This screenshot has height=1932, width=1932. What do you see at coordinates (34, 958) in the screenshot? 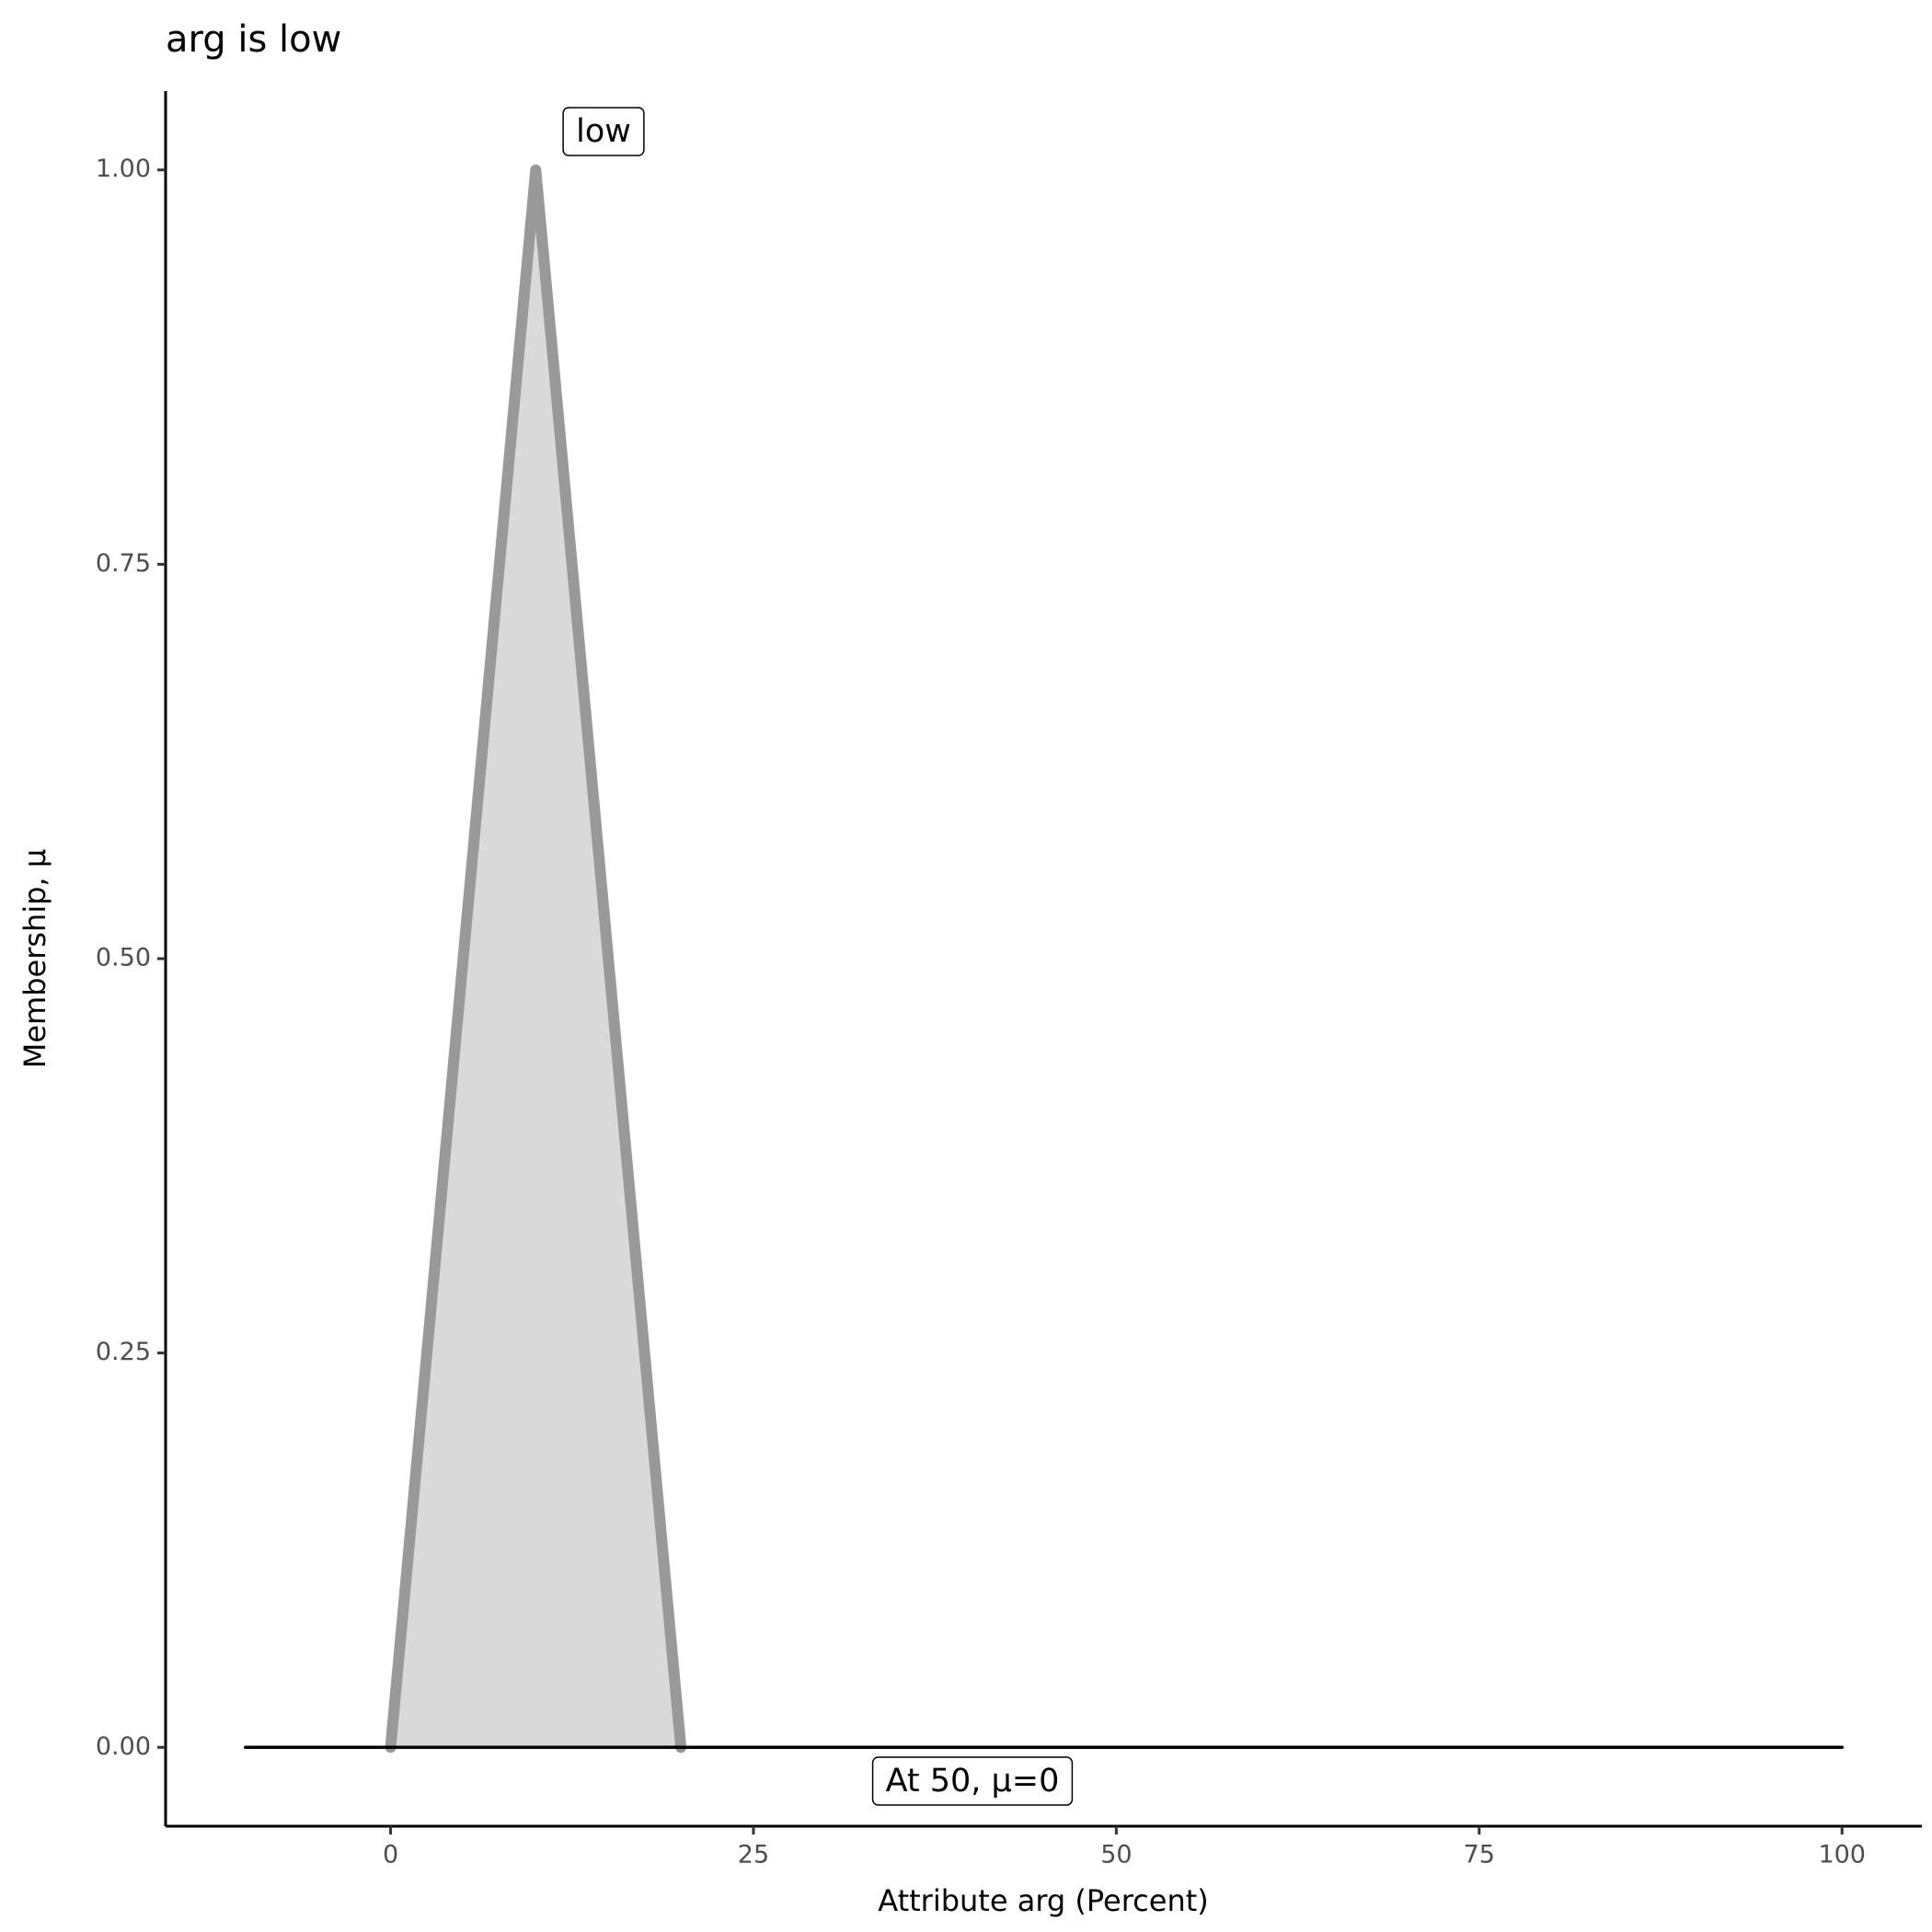
I see `y-axis-title: Membership, μ` at bounding box center [34, 958].